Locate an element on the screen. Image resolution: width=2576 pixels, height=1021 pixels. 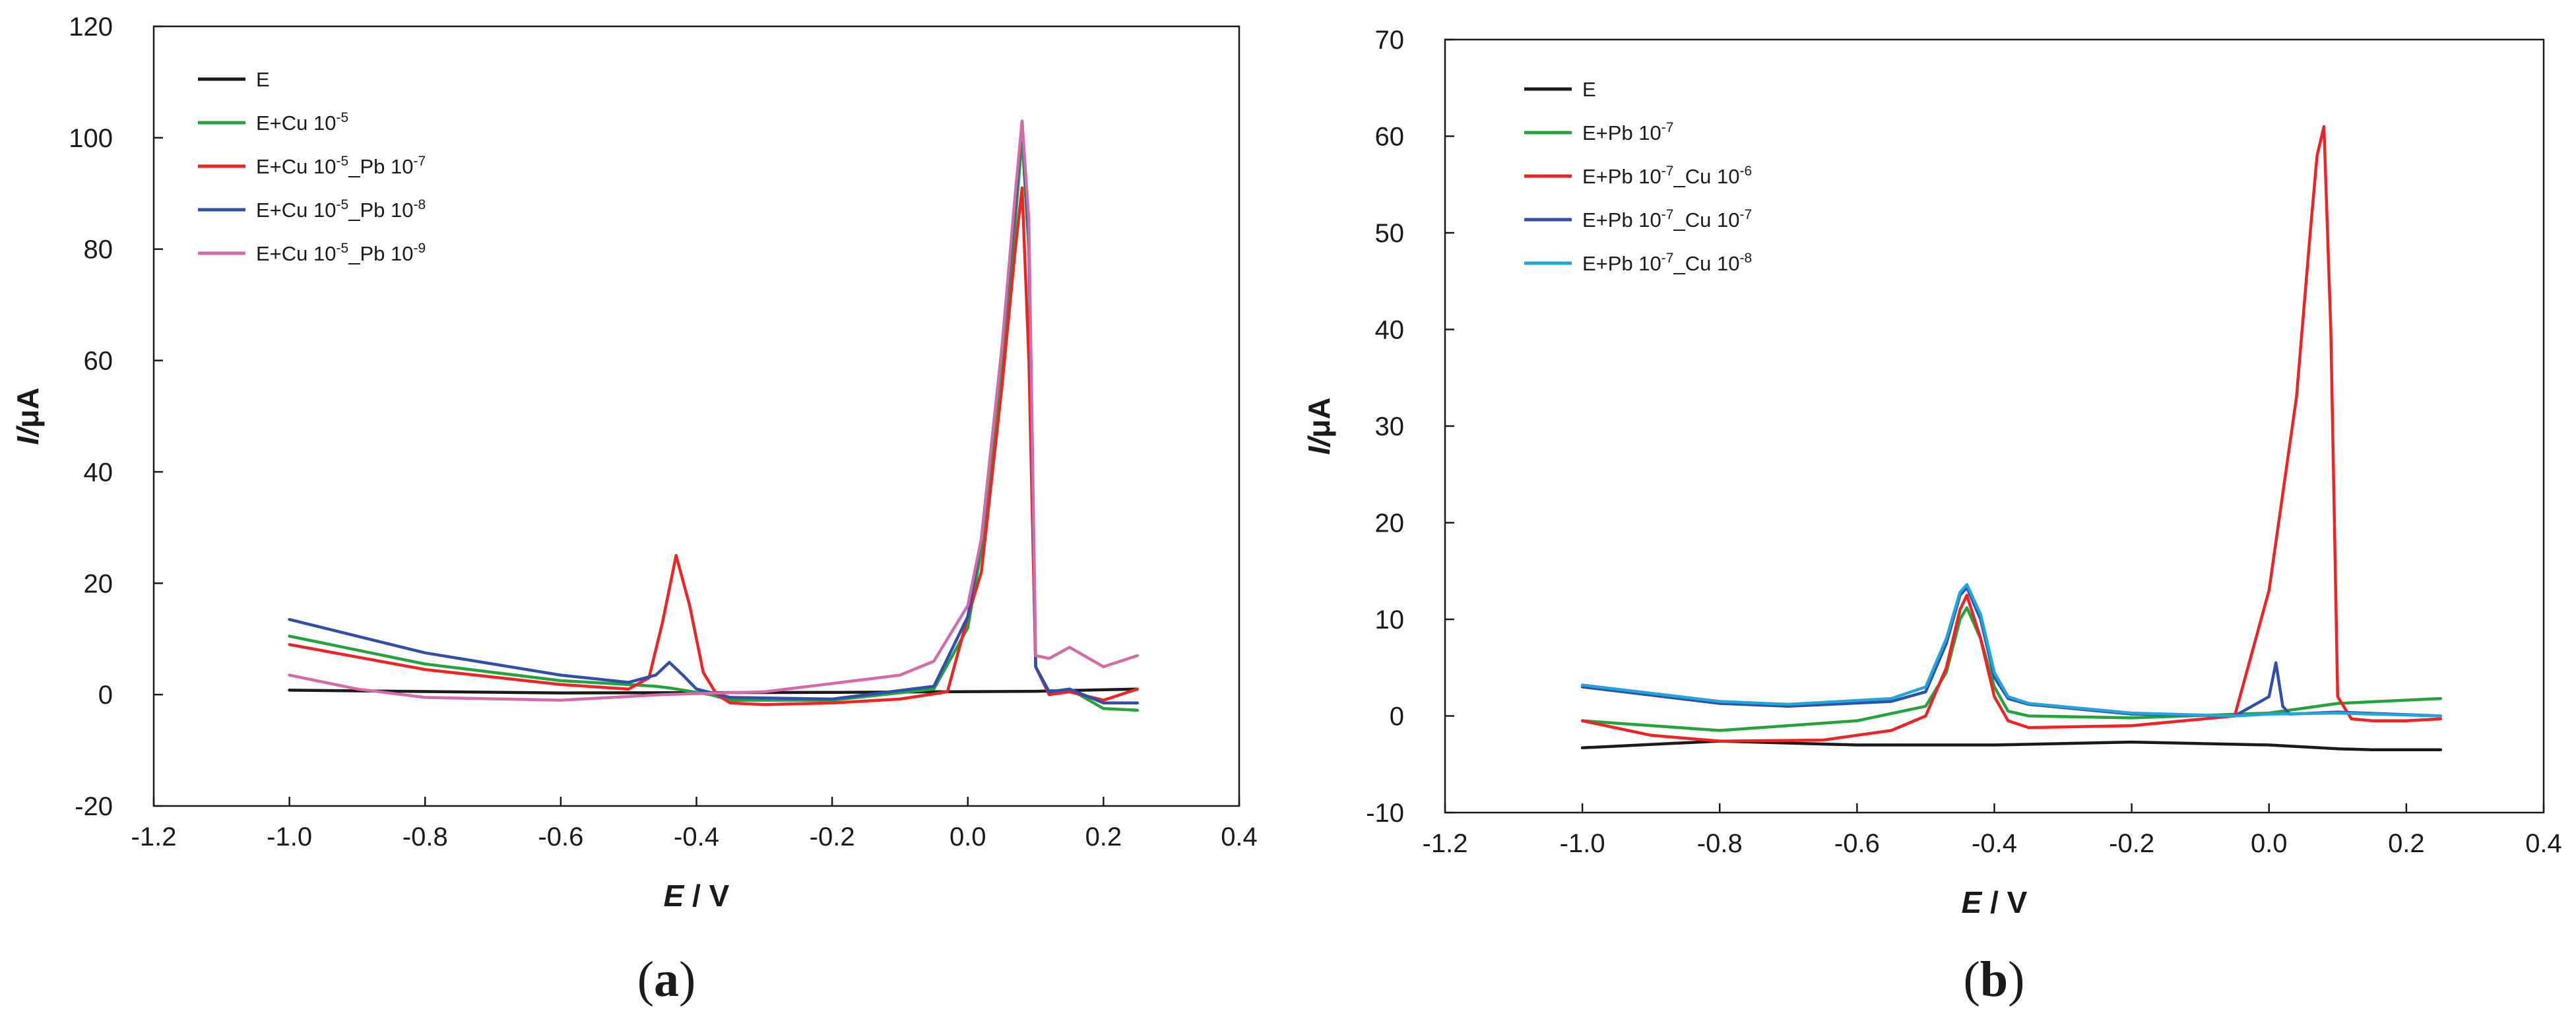
panel-b-legend-entry: E is located at coordinates (1589, 89).